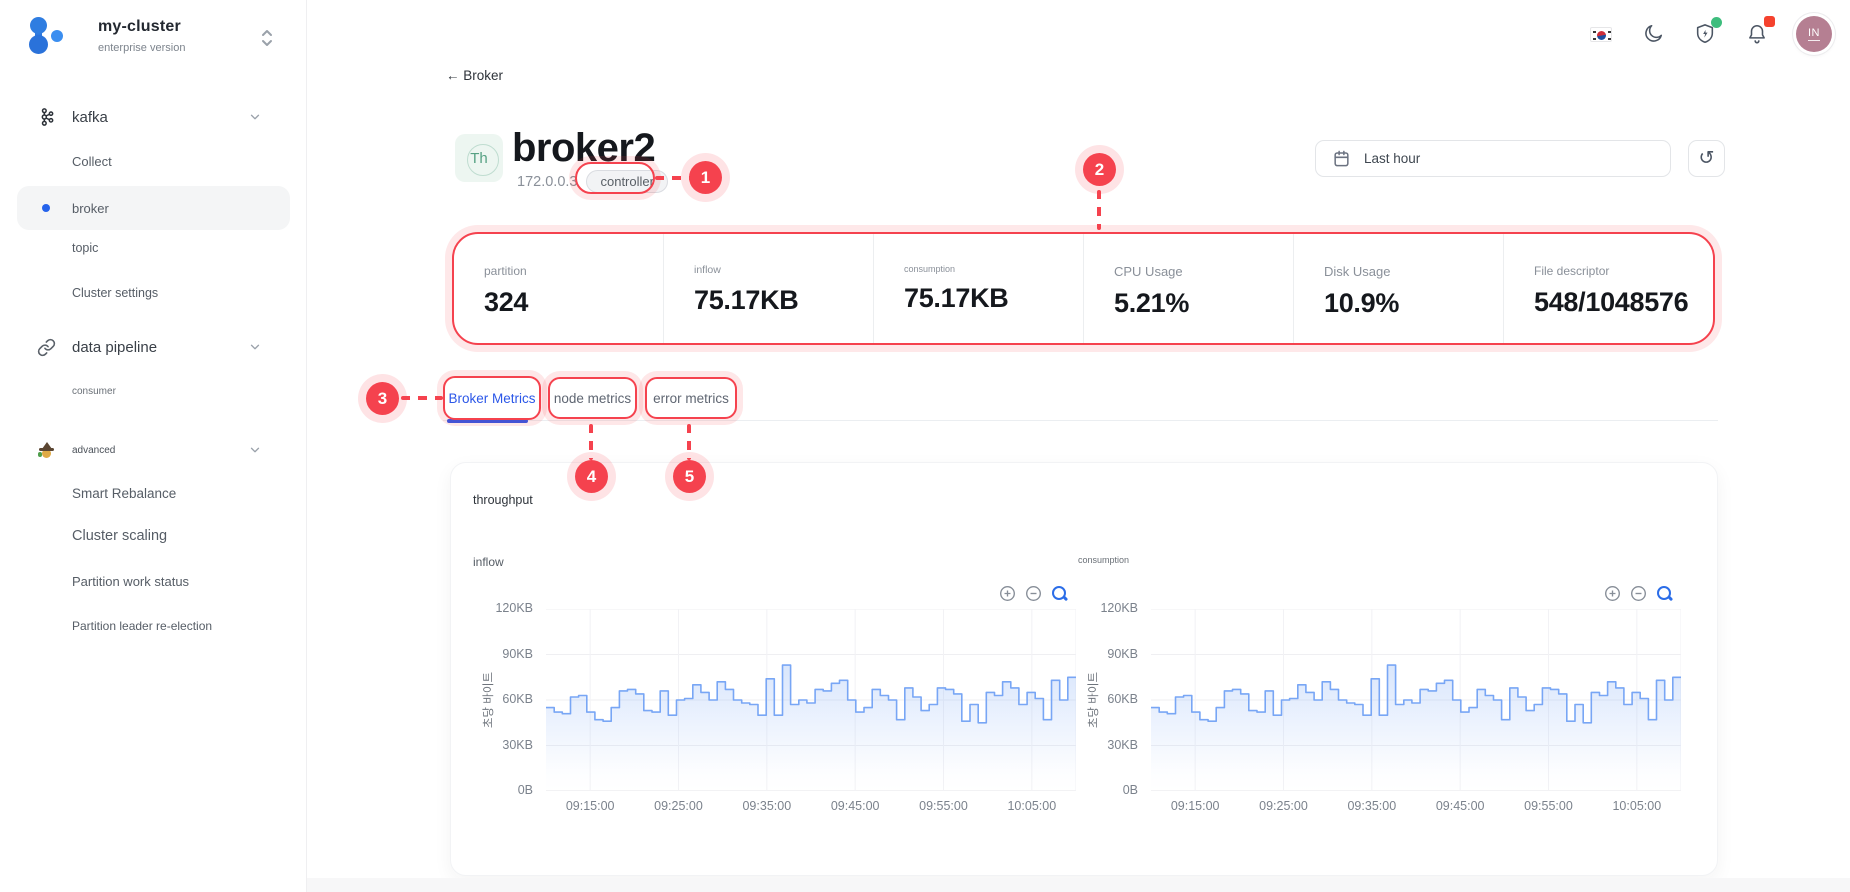  Describe the element at coordinates (1398, 288) in the screenshot. I see `stat-disk-usage: Disk Usage 10.9%` at that location.